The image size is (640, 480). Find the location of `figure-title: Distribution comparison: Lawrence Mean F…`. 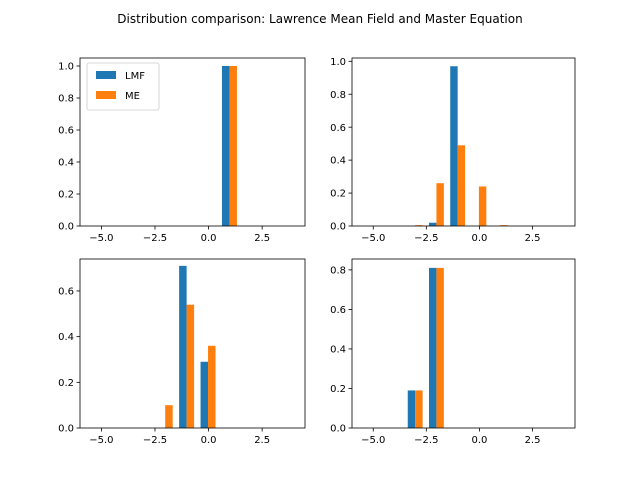

figure-title: Distribution comparison: Lawrence Mean F… is located at coordinates (319, 19).